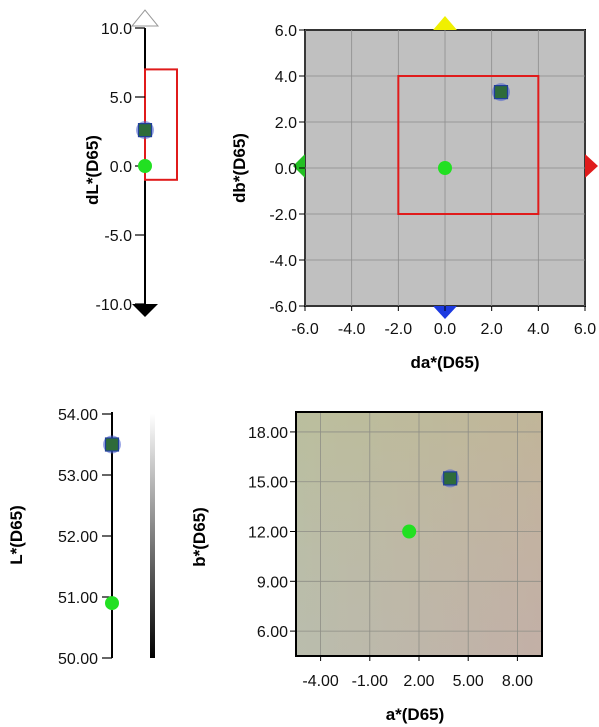  What do you see at coordinates (286, 123) in the screenshot?
I see `dadb-ytick-label: 2.0` at bounding box center [286, 123].